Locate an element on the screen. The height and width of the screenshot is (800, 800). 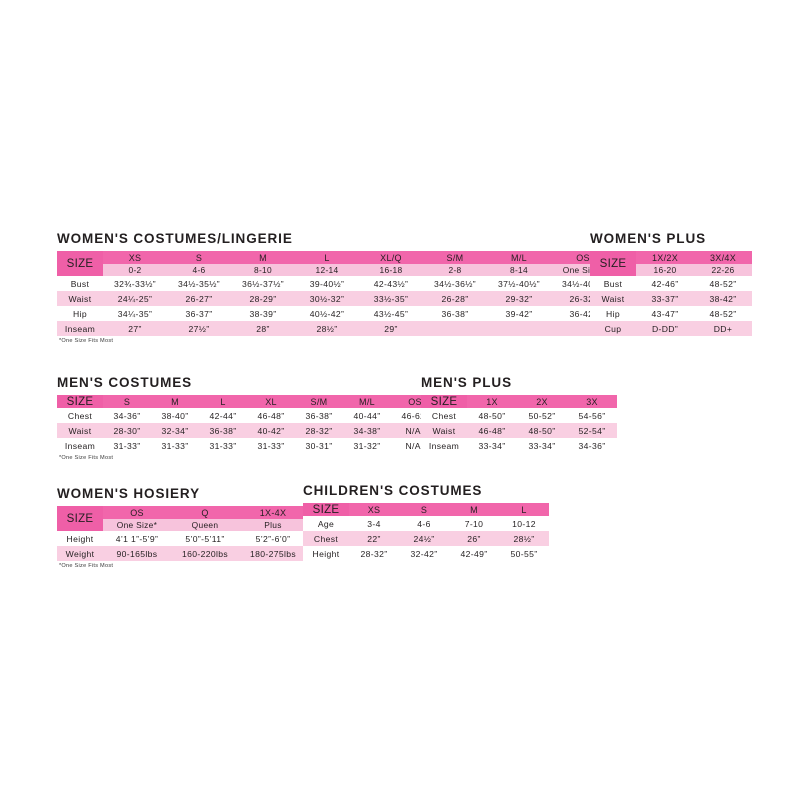
row-label-cell: Weight is located at coordinates (80, 553).